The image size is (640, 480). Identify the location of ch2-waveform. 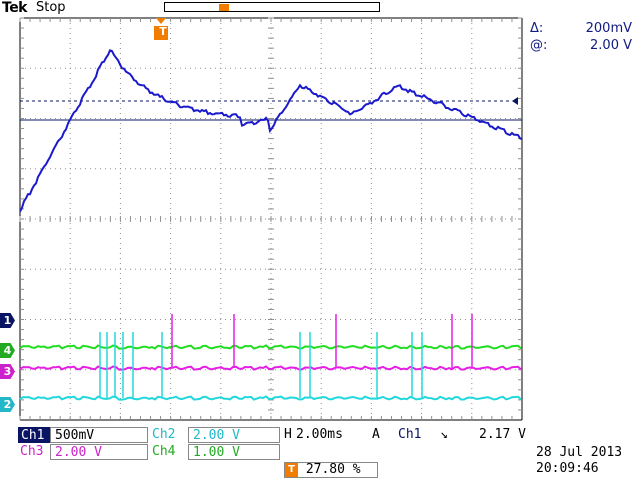
(270, 398).